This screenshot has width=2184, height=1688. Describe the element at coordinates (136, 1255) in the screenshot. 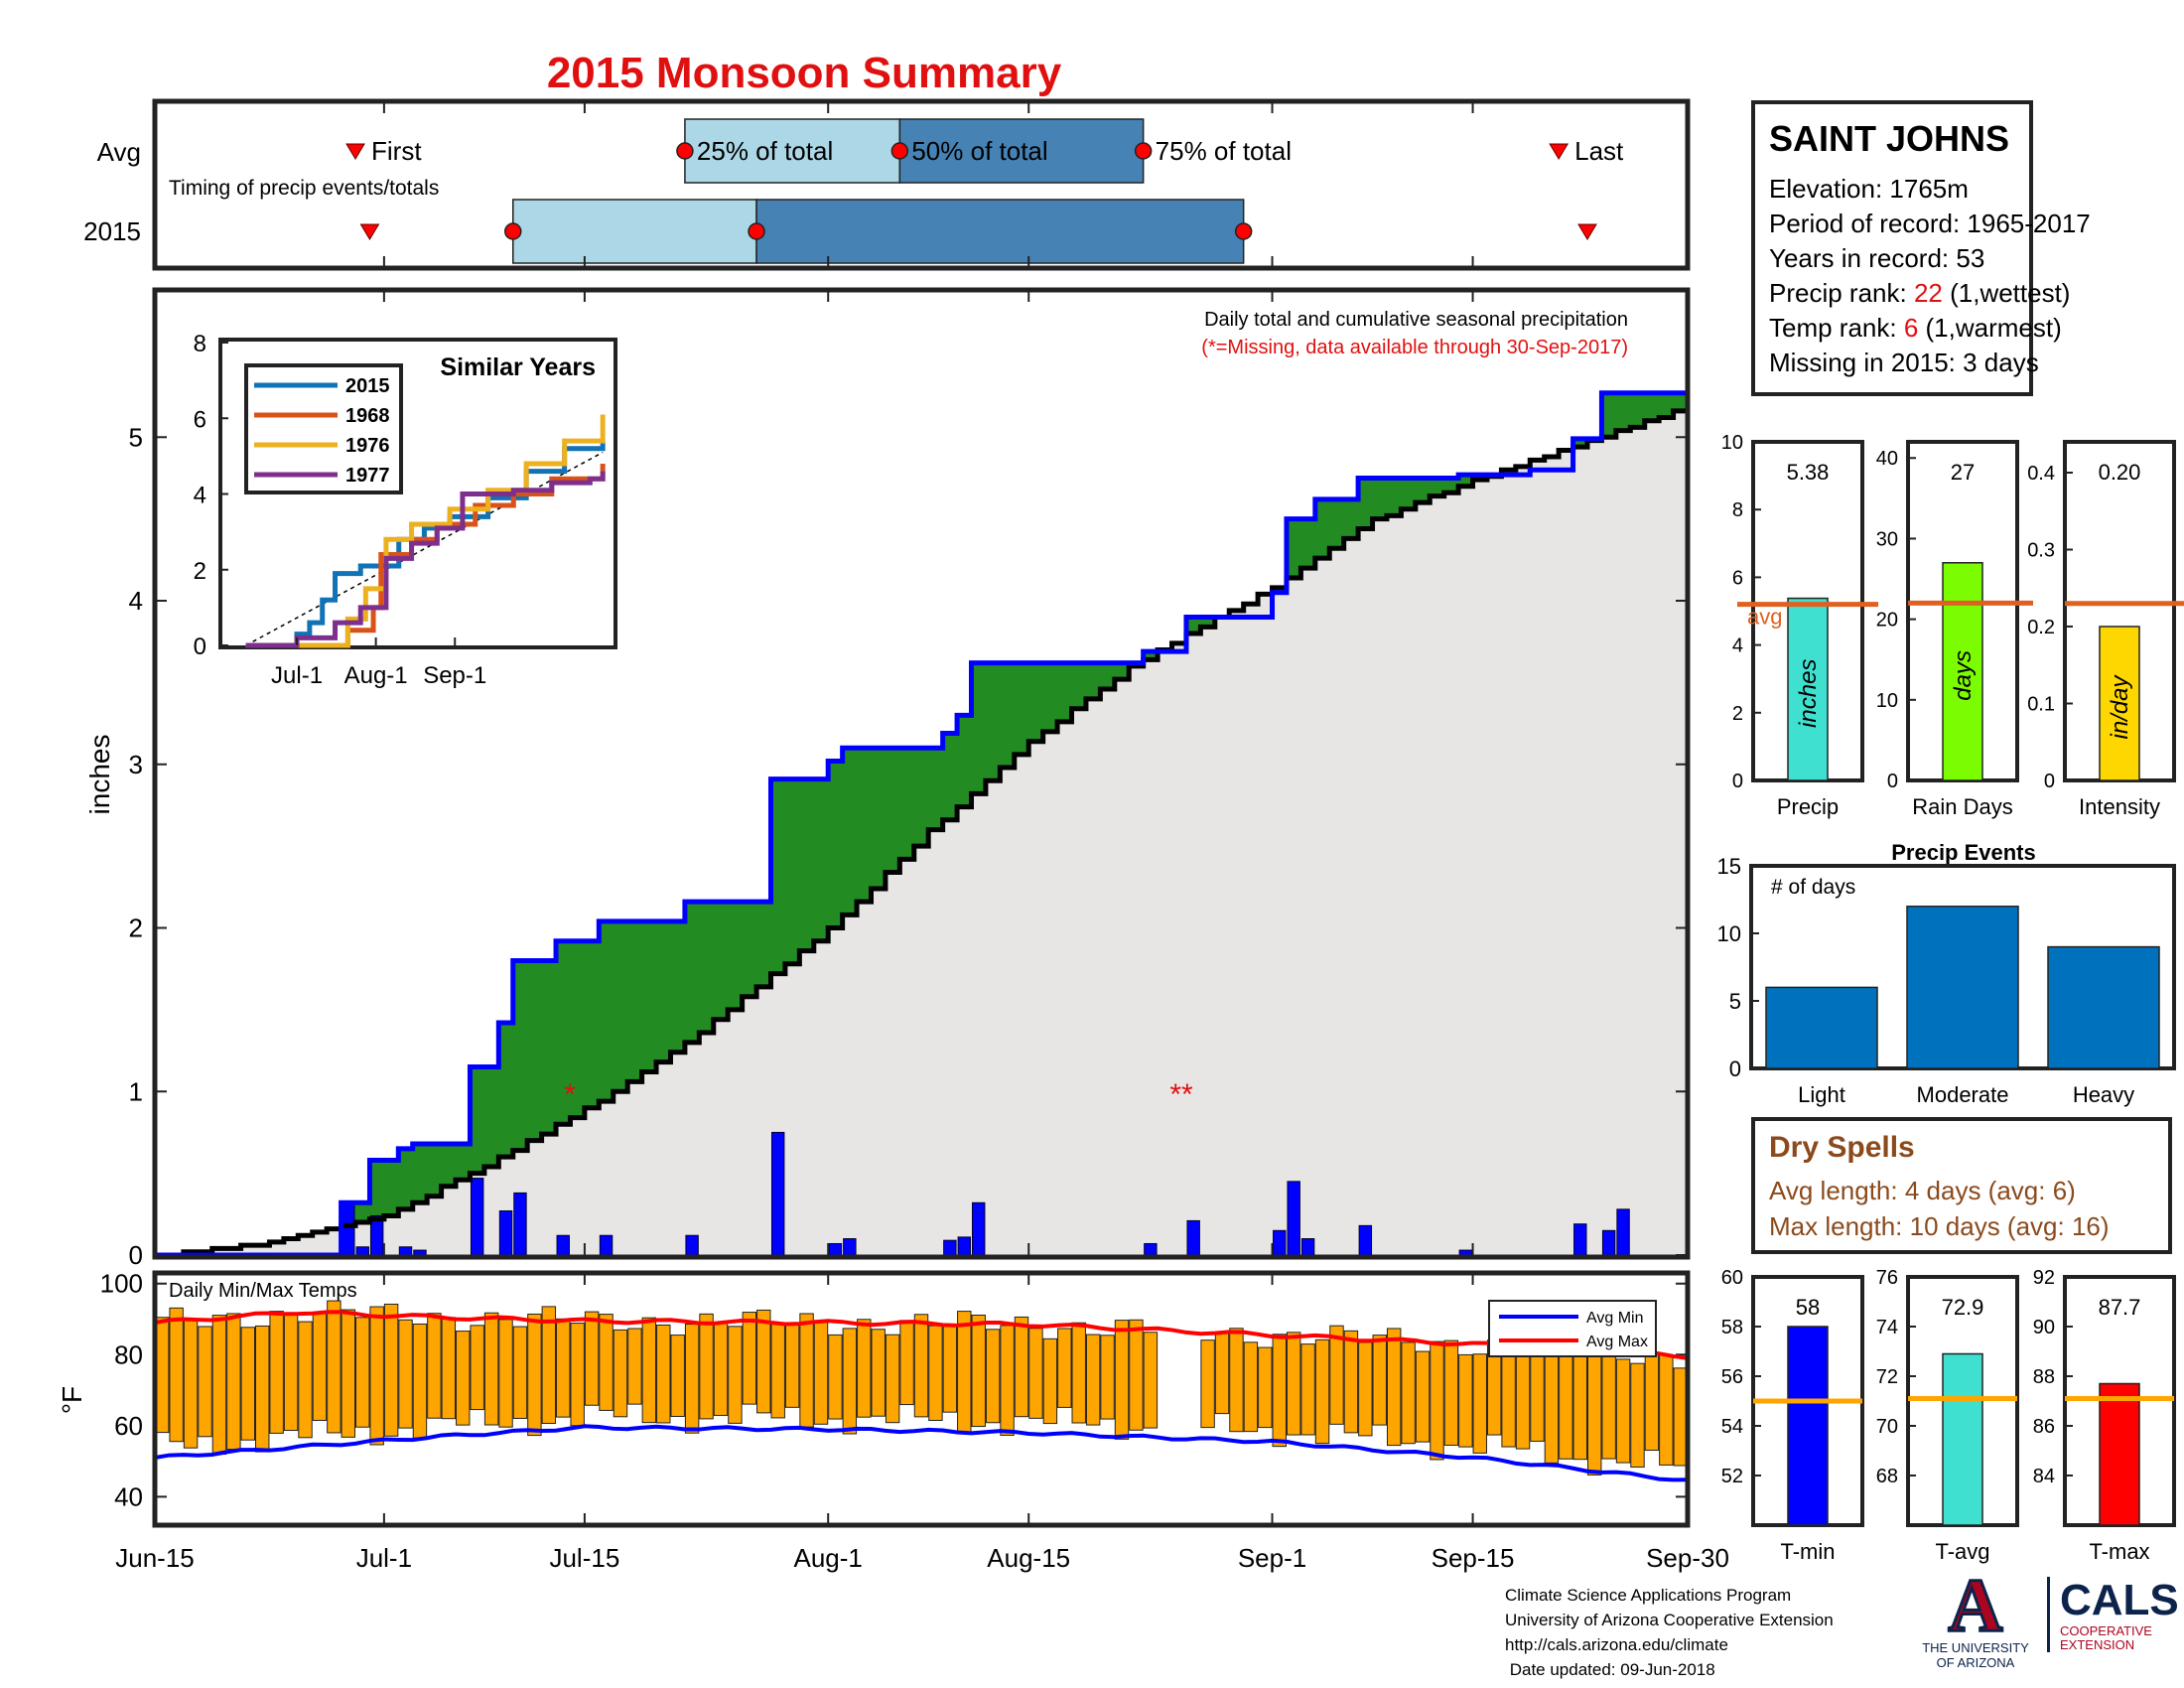

I see `y-tick-label: 0` at that location.